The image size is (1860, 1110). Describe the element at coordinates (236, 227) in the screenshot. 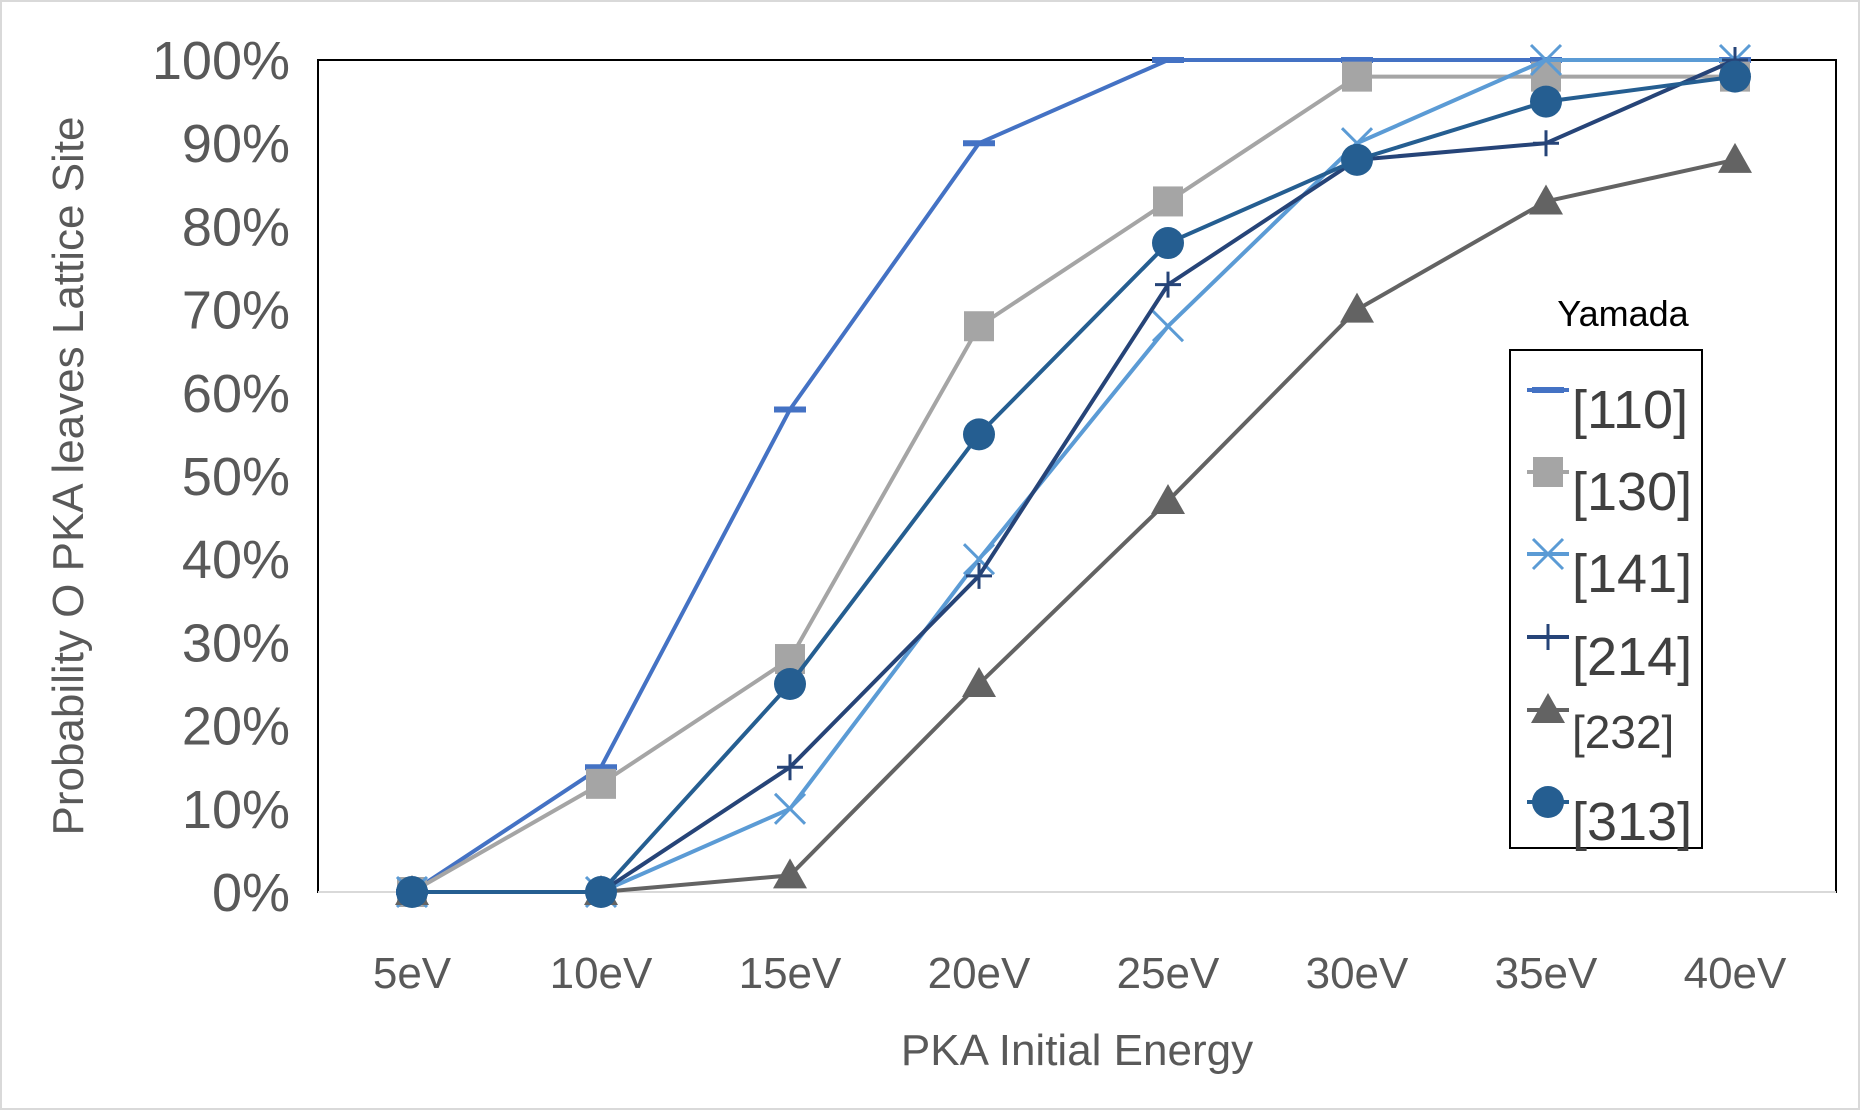

I see `y-tick-label: 80%` at that location.